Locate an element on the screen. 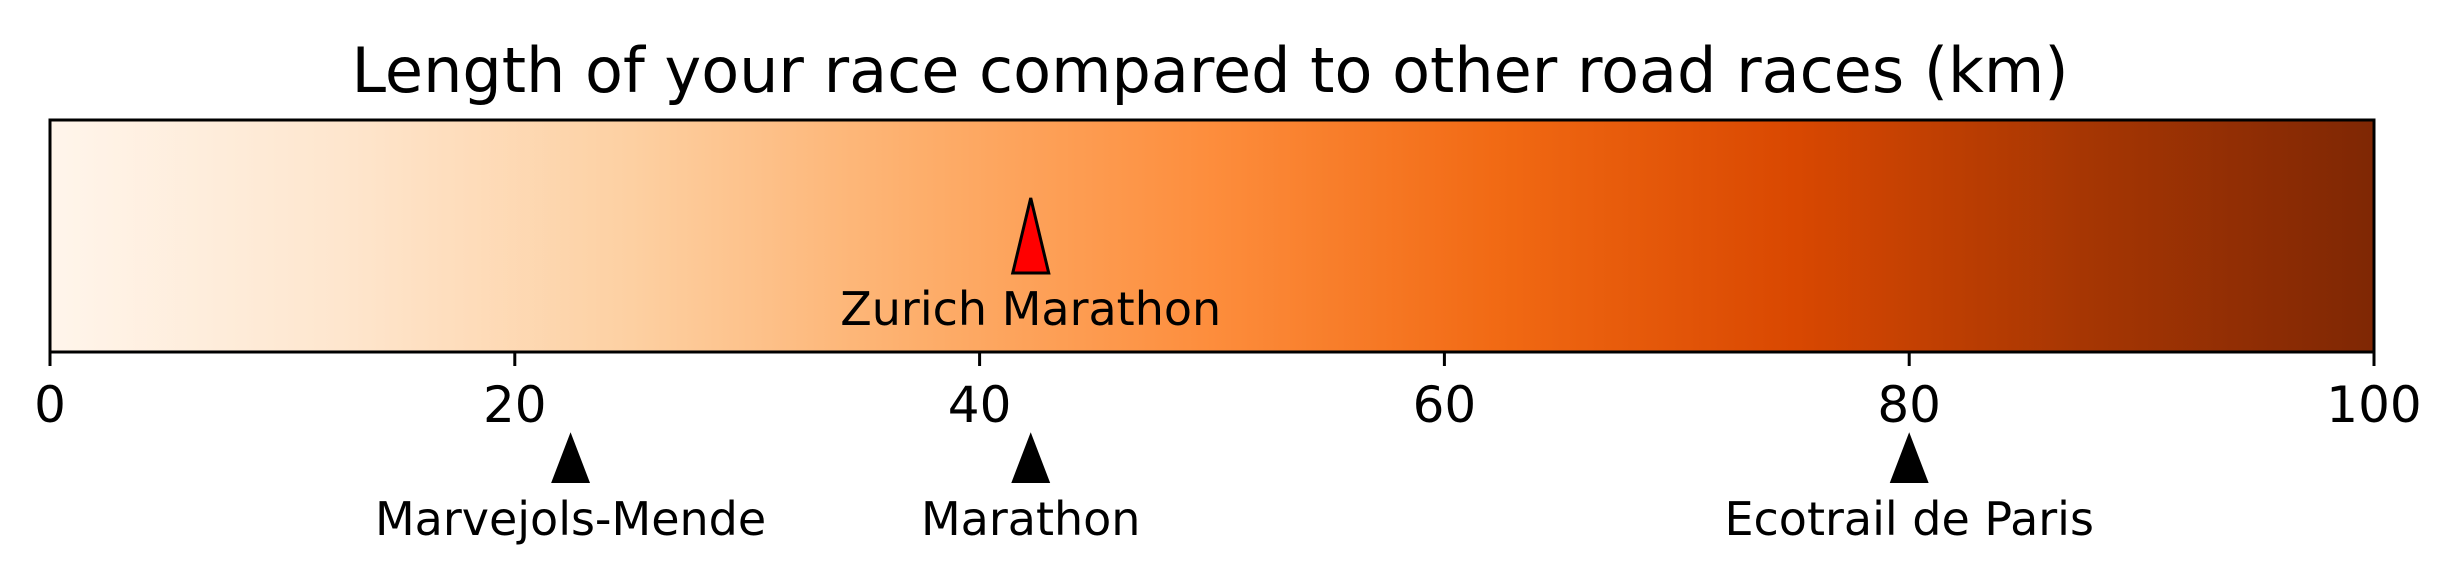 Image resolution: width=2449 pixels, height=579 pixels. x-axis: 0 20 40 60 80 100 is located at coordinates (1228, 393).